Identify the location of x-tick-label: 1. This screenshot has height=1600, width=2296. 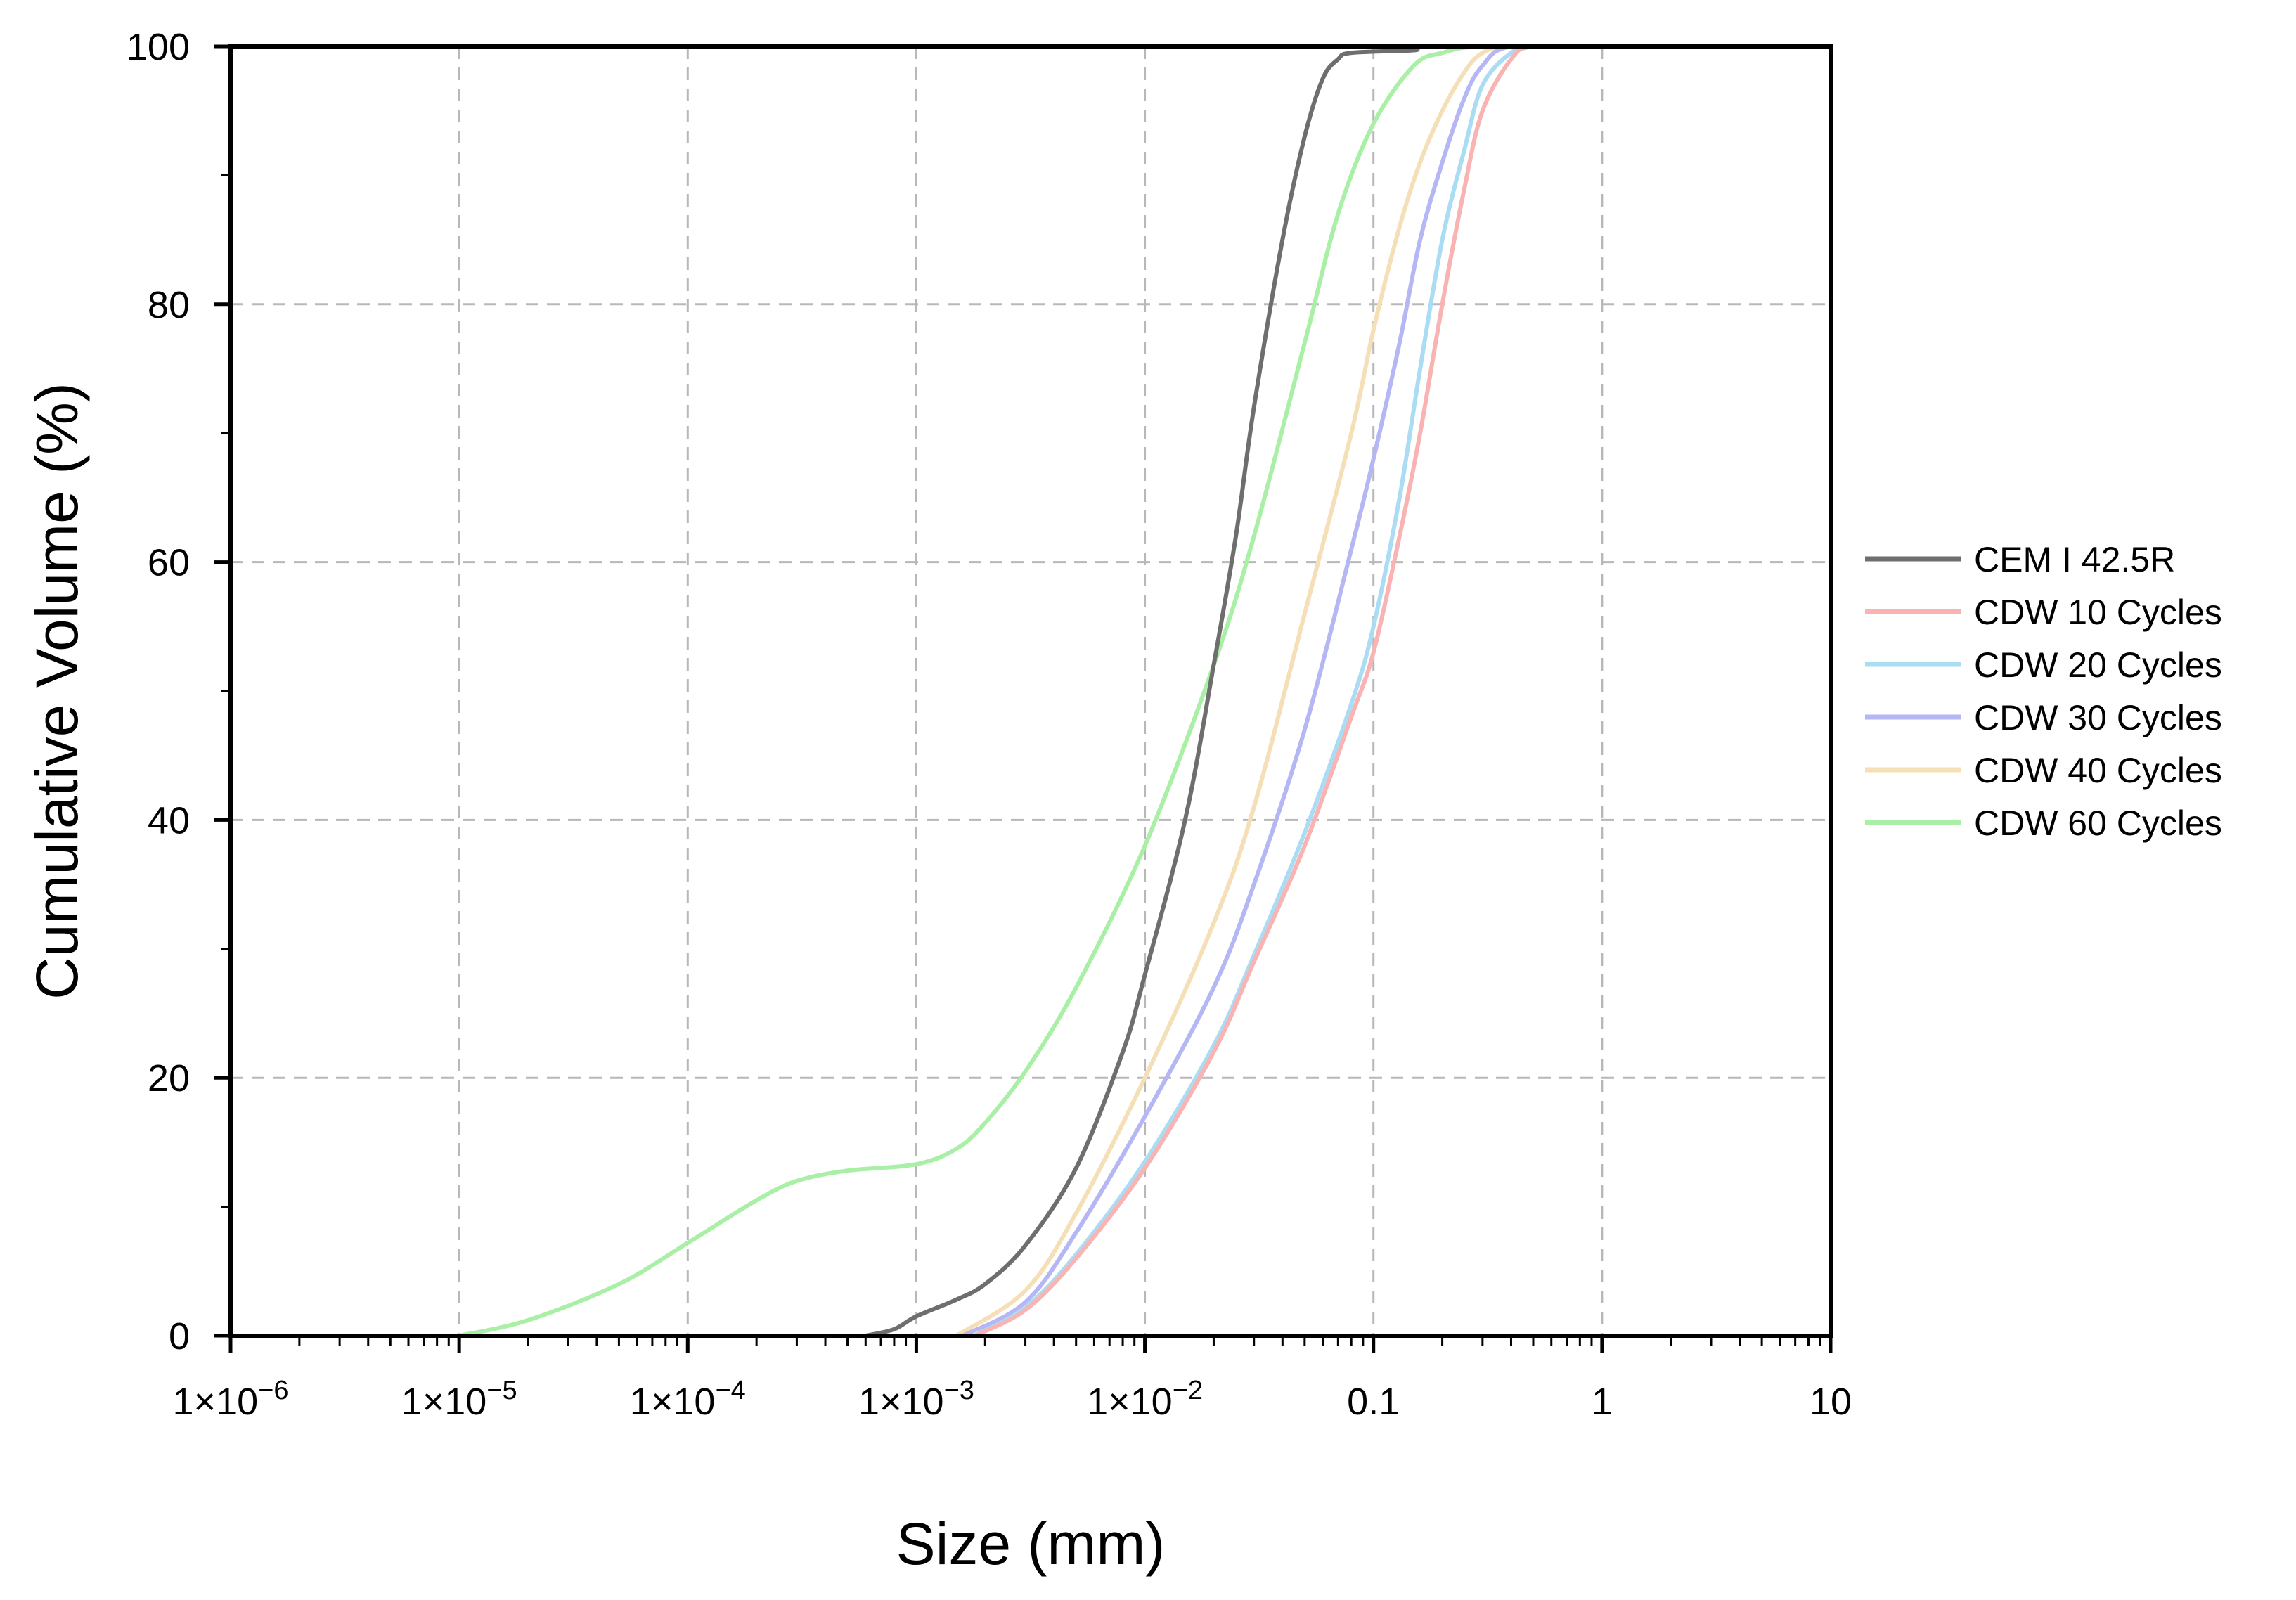
(1603, 1402).